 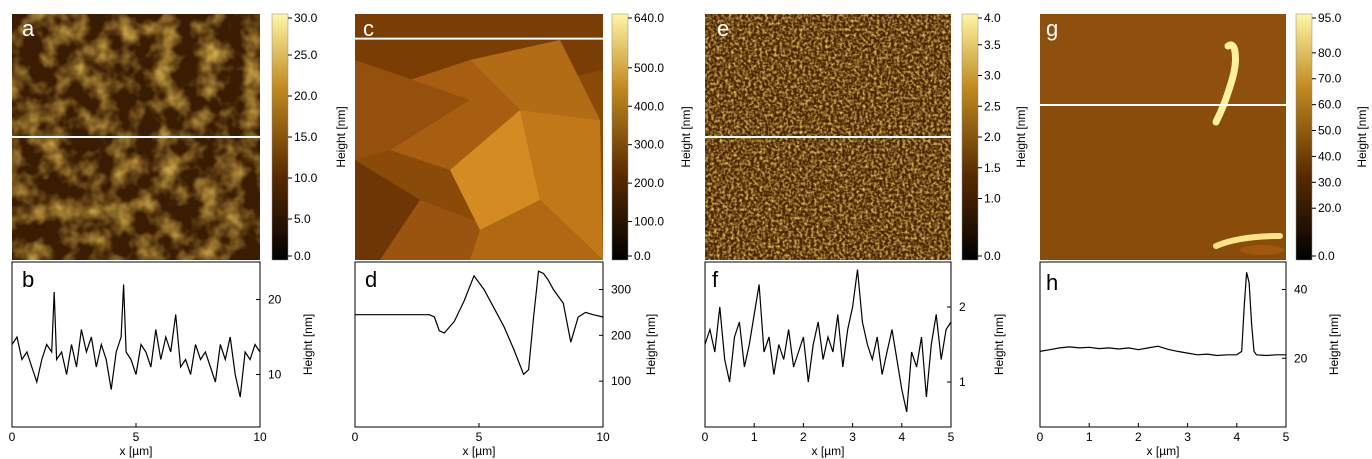 I want to click on y-tick-label: 10, so click(x=275, y=375).